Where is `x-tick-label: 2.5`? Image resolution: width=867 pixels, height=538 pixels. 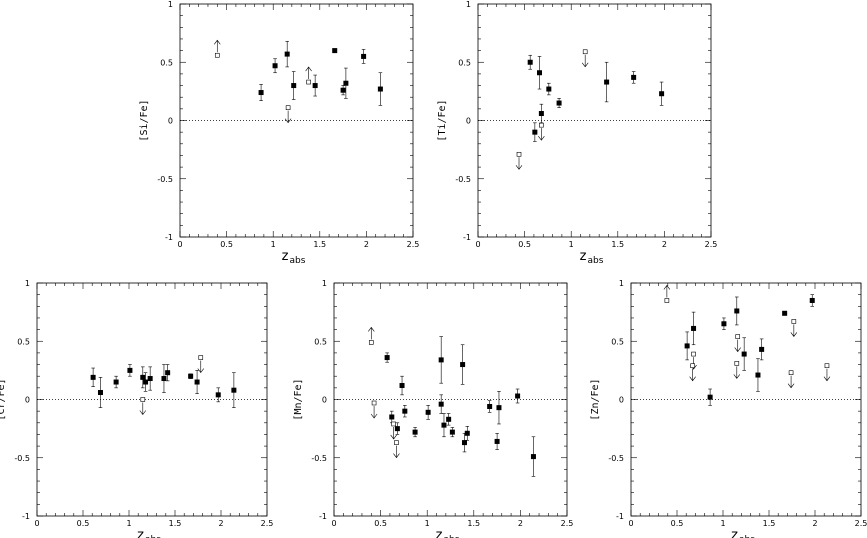
x-tick-label: 2.5 is located at coordinates (861, 523).